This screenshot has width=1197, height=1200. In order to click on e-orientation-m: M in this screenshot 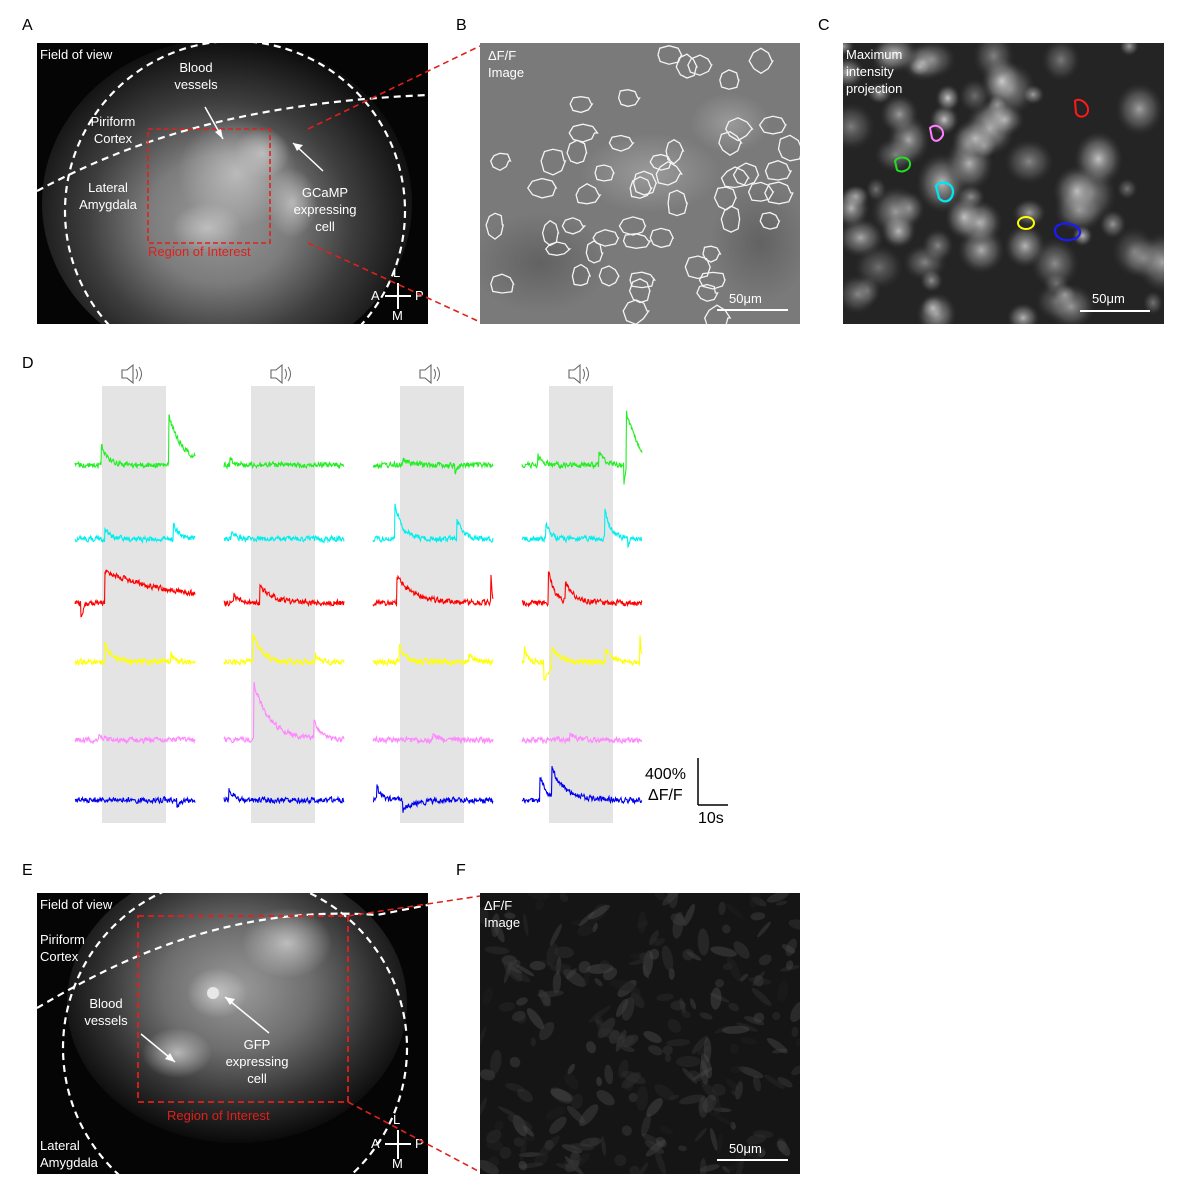, I will do `click(397, 1163)`.